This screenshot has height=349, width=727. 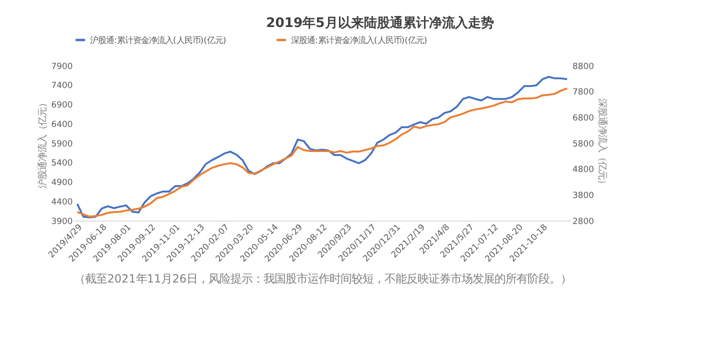 What do you see at coordinates (602, 143) in the screenshot?
I see `y2-axis-title: 深股通净流入（亿元）` at bounding box center [602, 143].